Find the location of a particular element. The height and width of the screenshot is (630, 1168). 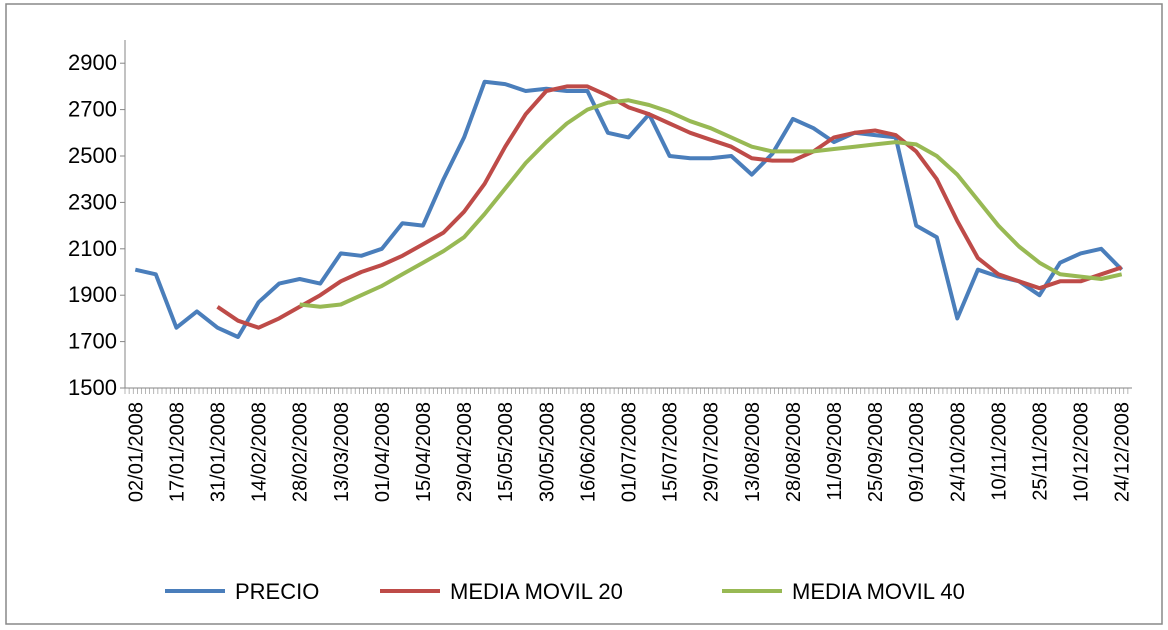

x-tick-label: 10/12/2008 is located at coordinates (1082, 452).